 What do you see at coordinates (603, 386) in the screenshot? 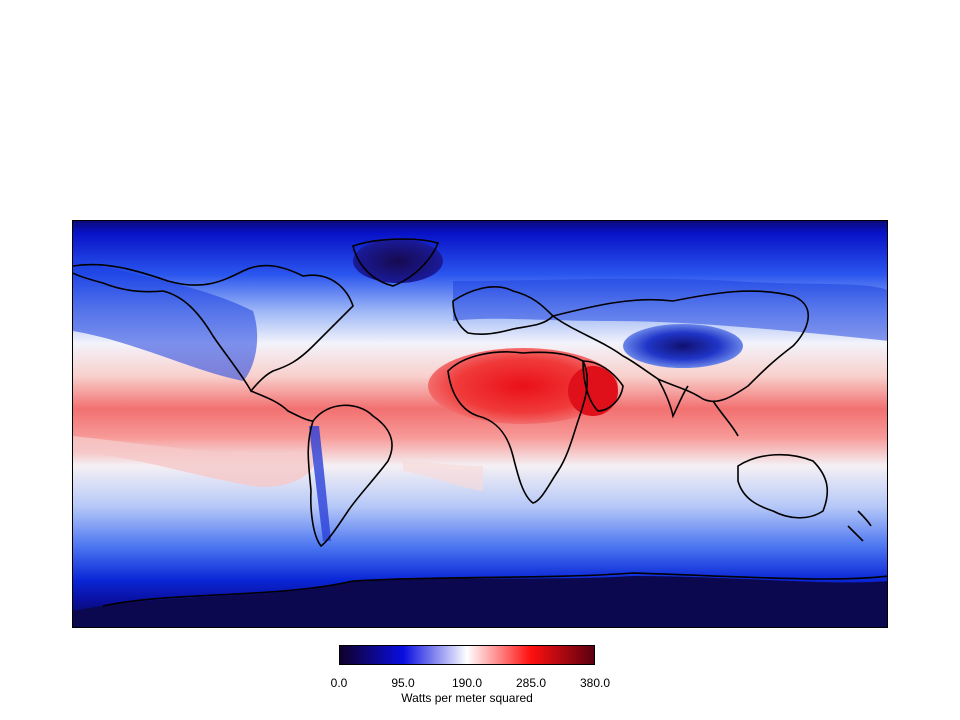
I see `coast-arabia` at bounding box center [603, 386].